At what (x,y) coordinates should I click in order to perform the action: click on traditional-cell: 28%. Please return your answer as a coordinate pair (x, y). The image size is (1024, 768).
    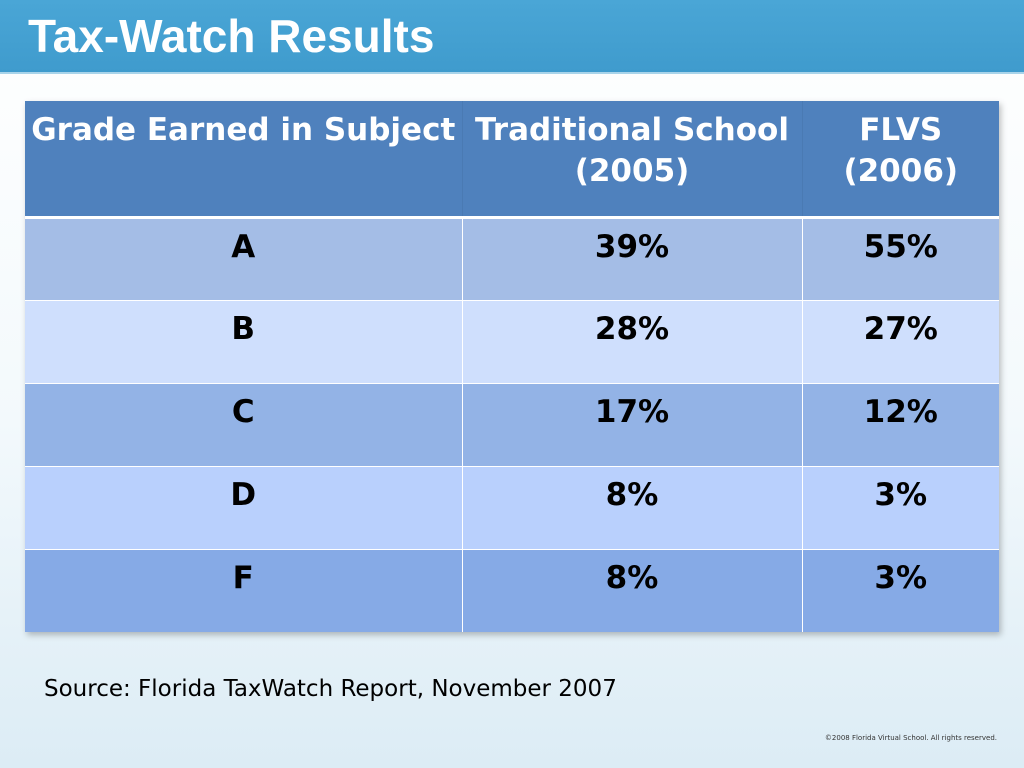
    Looking at the image, I should click on (631, 341).